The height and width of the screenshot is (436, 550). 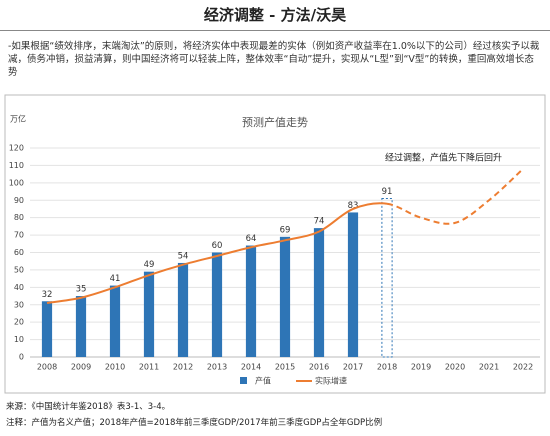 What do you see at coordinates (19, 217) in the screenshot?
I see `y-tick-label: 80` at bounding box center [19, 217].